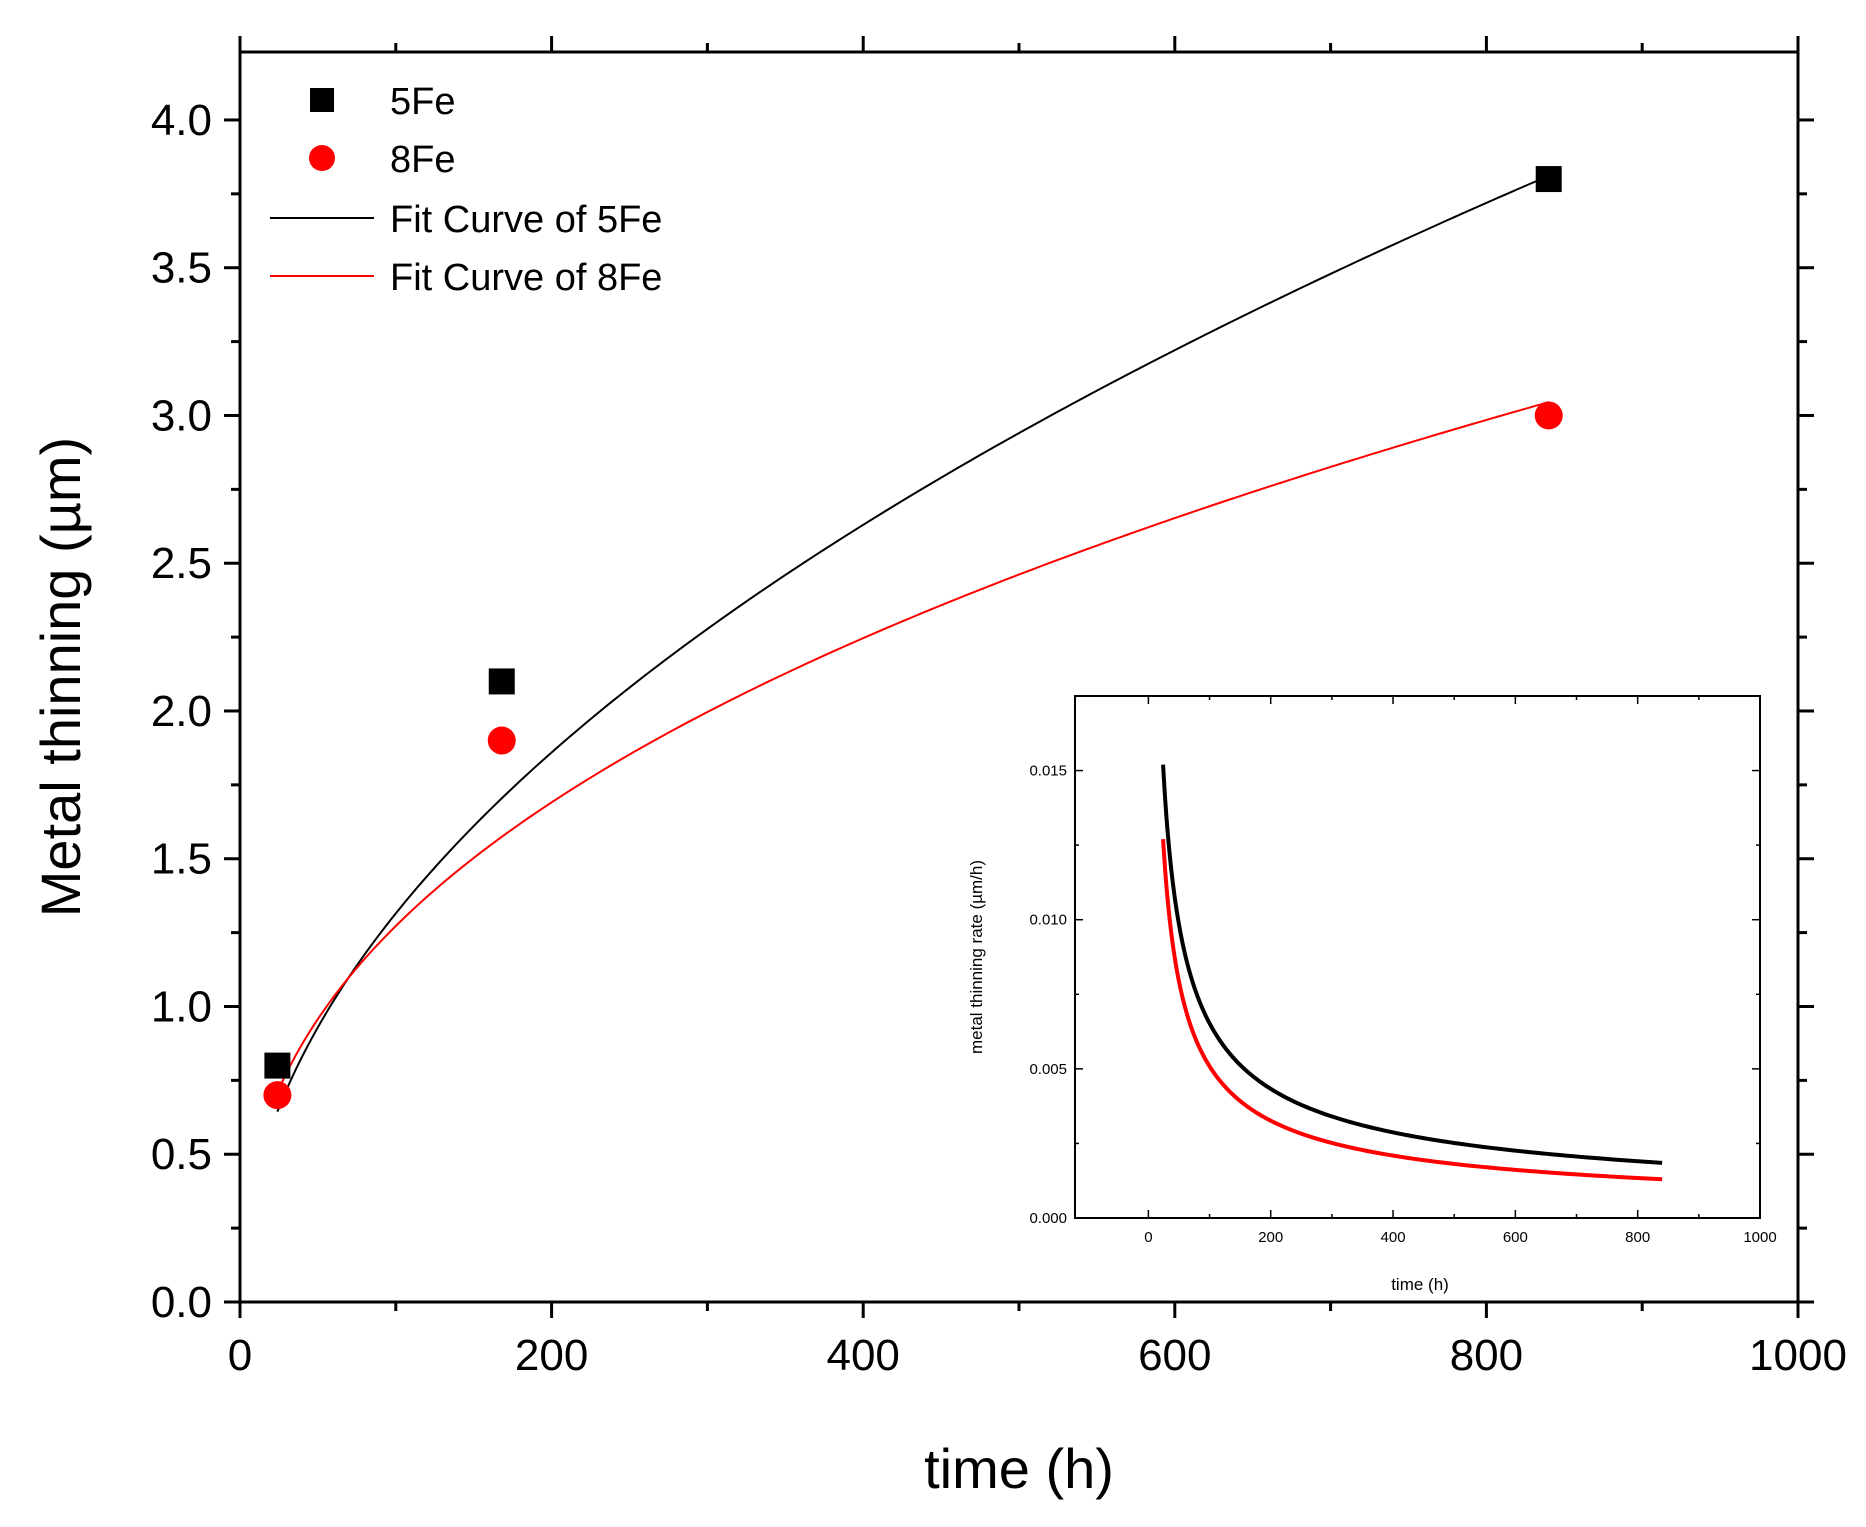 The height and width of the screenshot is (1527, 1866). I want to click on inset-ticks, so click(1418, 957).